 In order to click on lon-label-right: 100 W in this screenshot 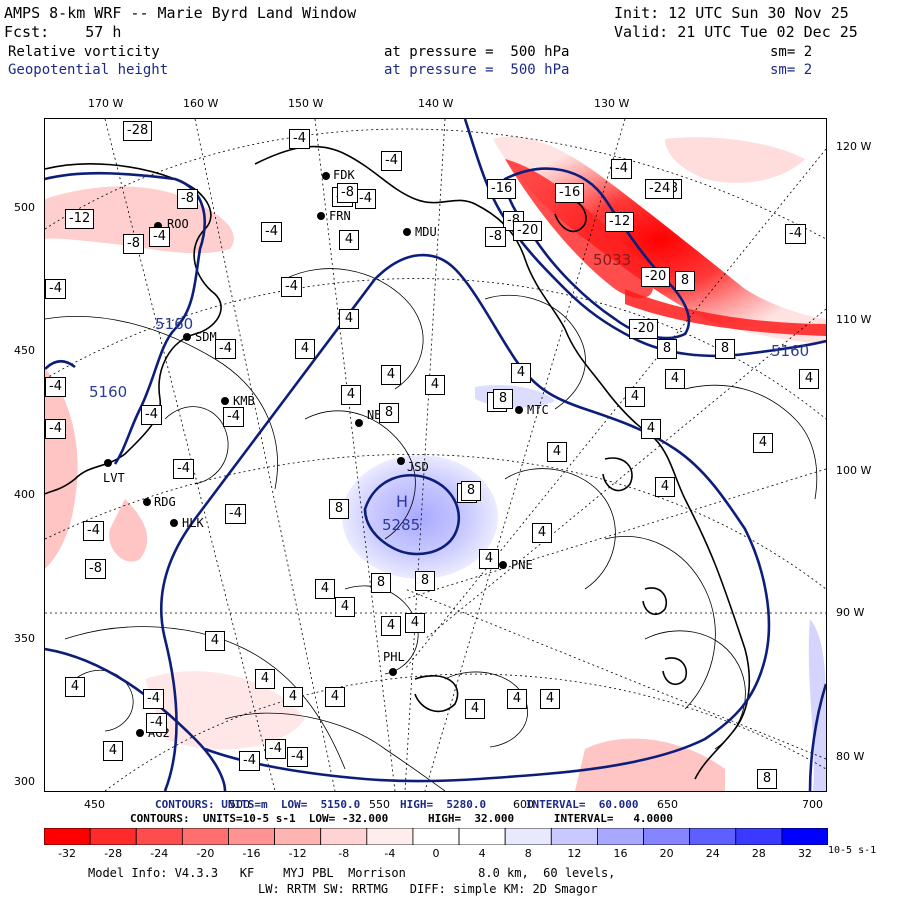, I will do `click(854, 470)`.